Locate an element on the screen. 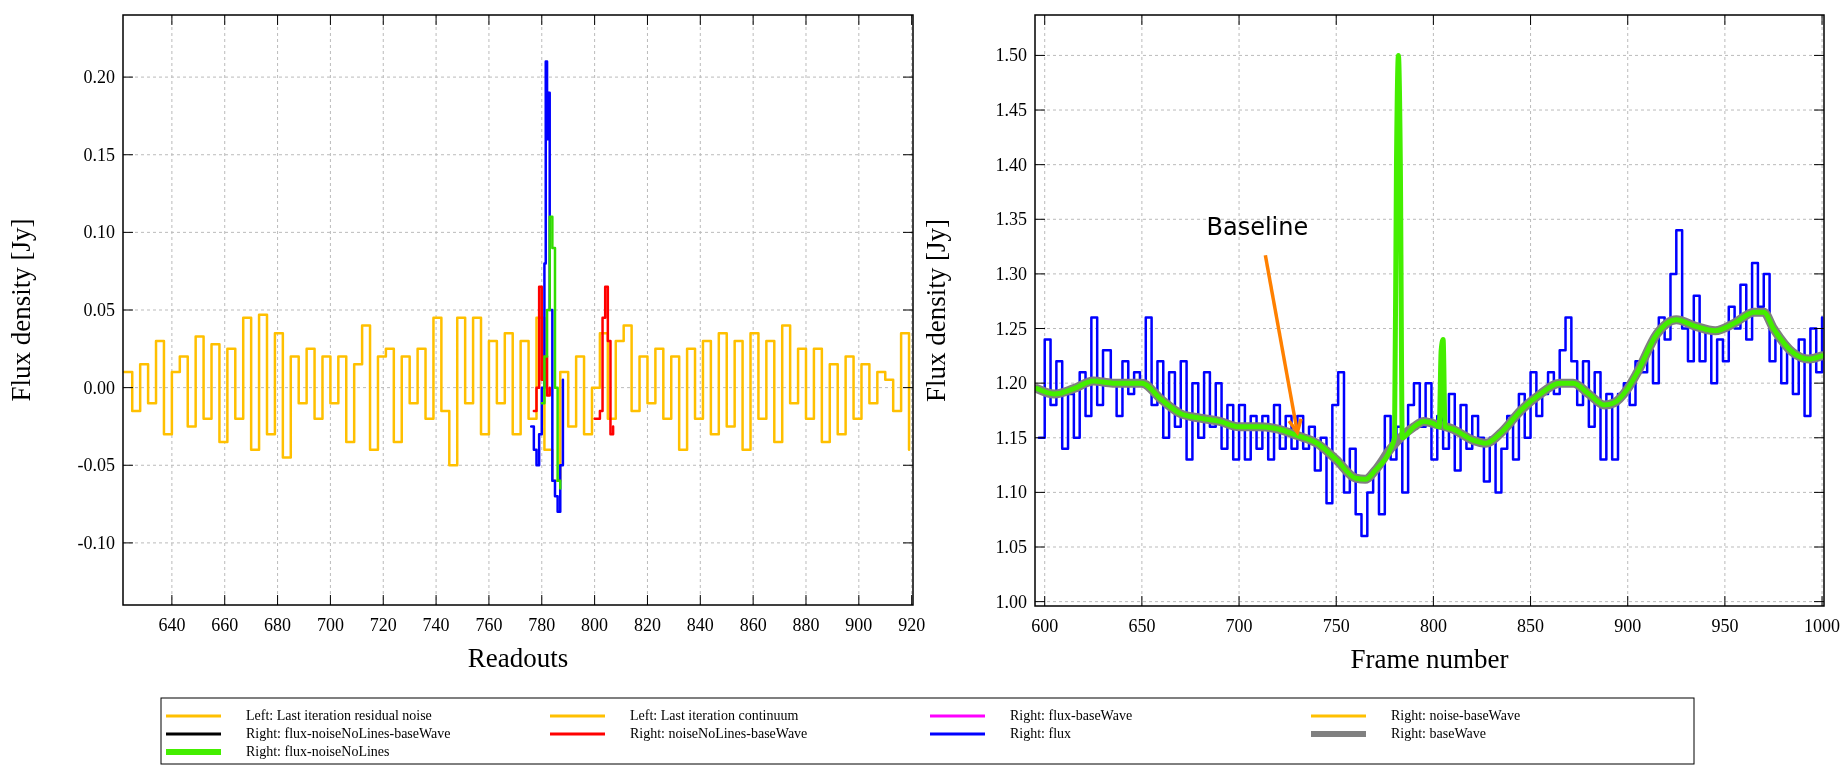  y-tick-label: 1.25 is located at coordinates (1011, 328).